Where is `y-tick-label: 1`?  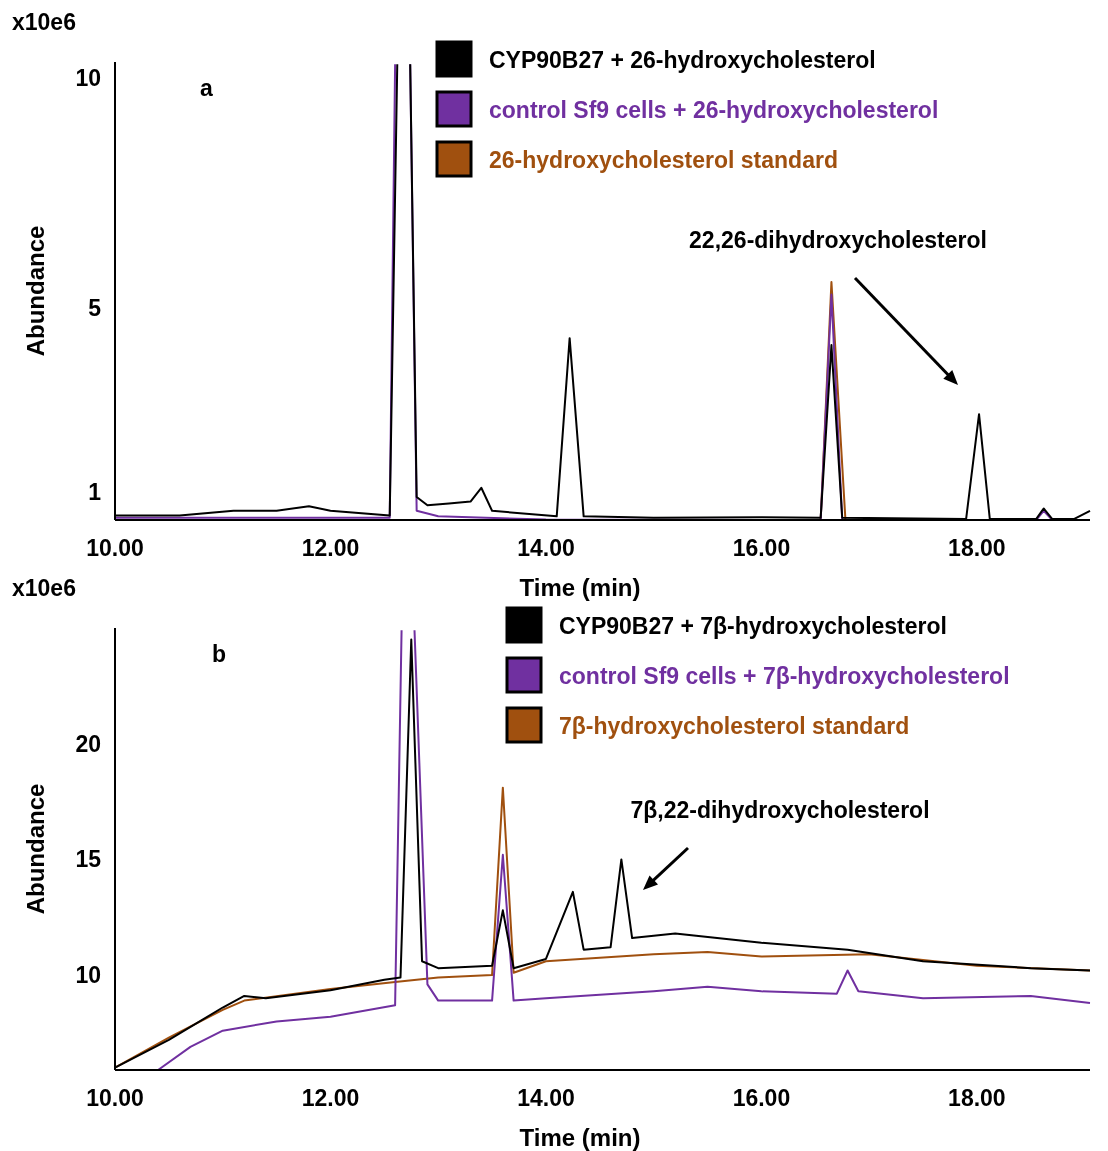
y-tick-label: 1 is located at coordinates (95, 492).